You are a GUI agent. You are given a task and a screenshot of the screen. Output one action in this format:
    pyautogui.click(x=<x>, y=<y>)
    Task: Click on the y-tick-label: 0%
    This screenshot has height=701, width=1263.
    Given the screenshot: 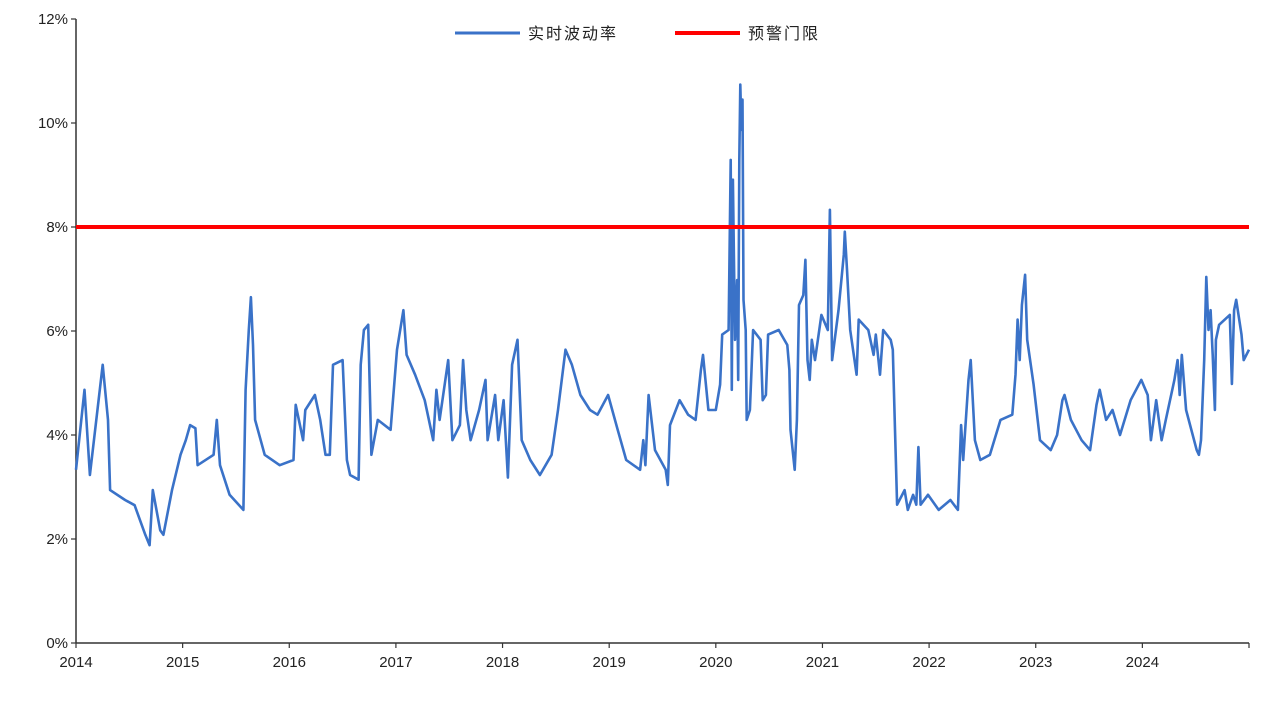 What is the action you would take?
    pyautogui.click(x=57, y=643)
    